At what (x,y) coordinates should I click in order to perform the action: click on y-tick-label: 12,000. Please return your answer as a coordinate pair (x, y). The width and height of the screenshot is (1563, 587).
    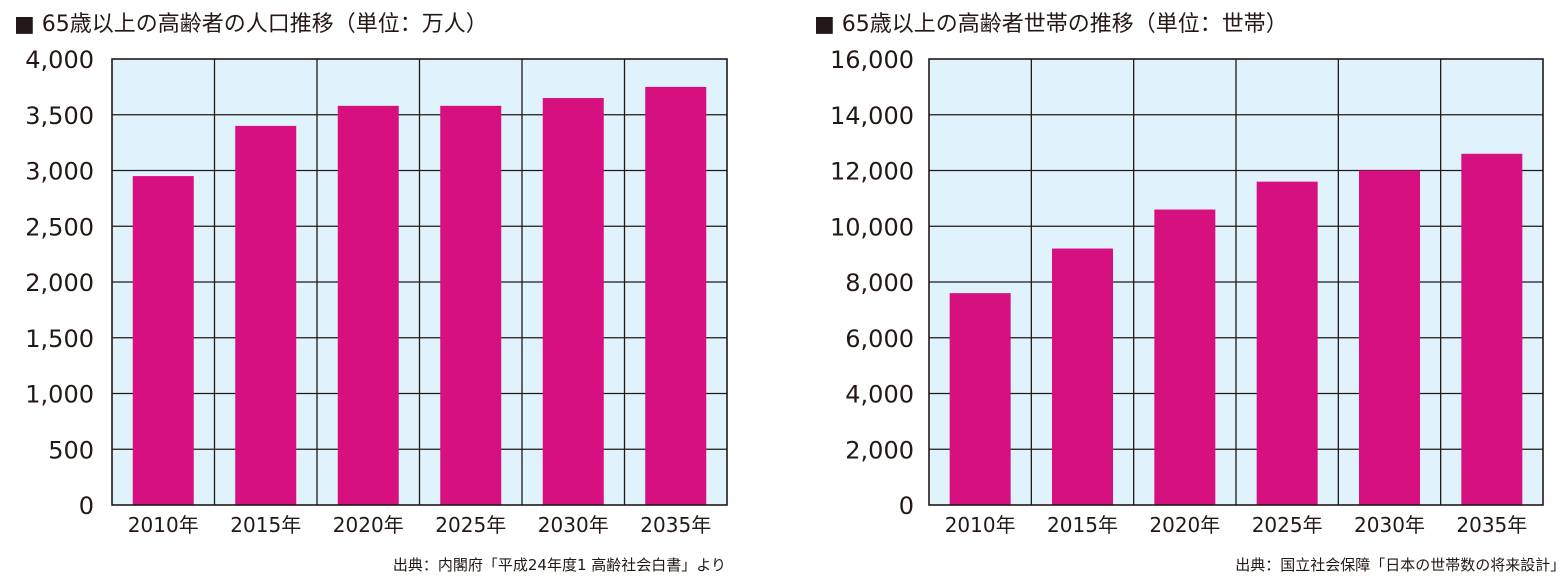
    Looking at the image, I should click on (872, 172).